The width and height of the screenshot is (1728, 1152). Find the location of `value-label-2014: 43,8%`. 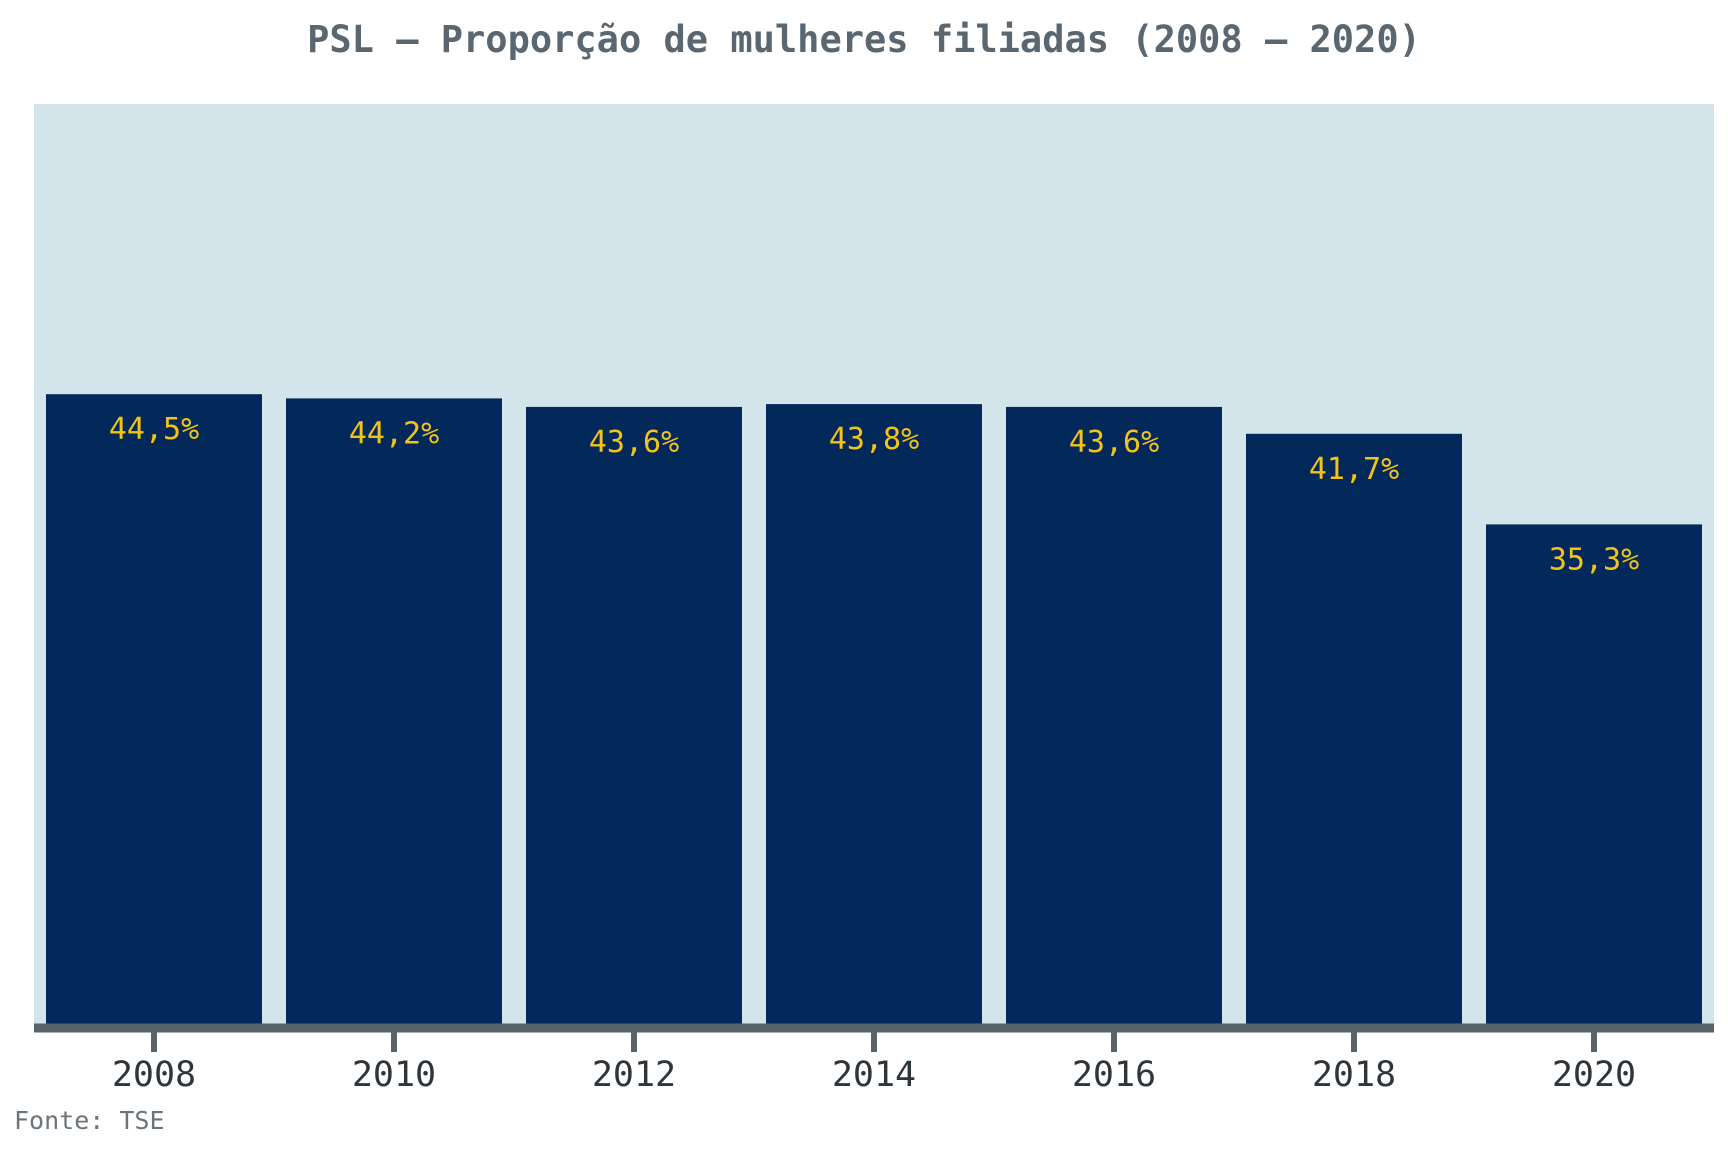

value-label-2014: 43,8% is located at coordinates (874, 439).